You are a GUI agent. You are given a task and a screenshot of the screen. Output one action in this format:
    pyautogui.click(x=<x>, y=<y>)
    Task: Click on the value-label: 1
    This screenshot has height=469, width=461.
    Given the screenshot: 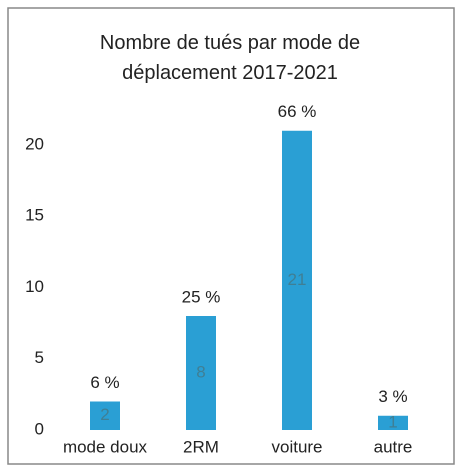 What is the action you would take?
    pyautogui.click(x=392, y=421)
    